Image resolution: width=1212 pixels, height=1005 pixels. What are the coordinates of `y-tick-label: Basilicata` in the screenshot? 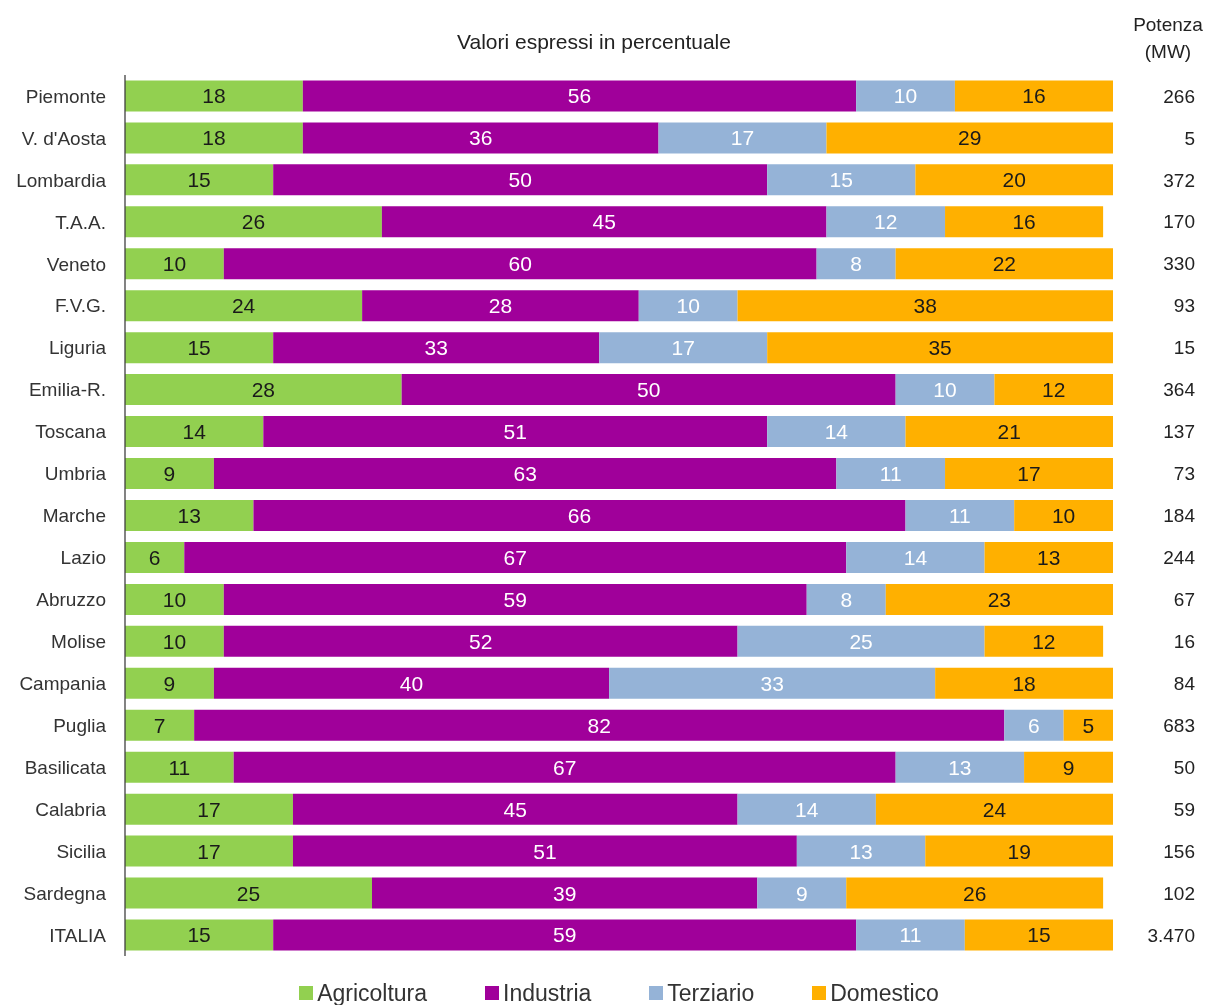 It's located at (65, 767).